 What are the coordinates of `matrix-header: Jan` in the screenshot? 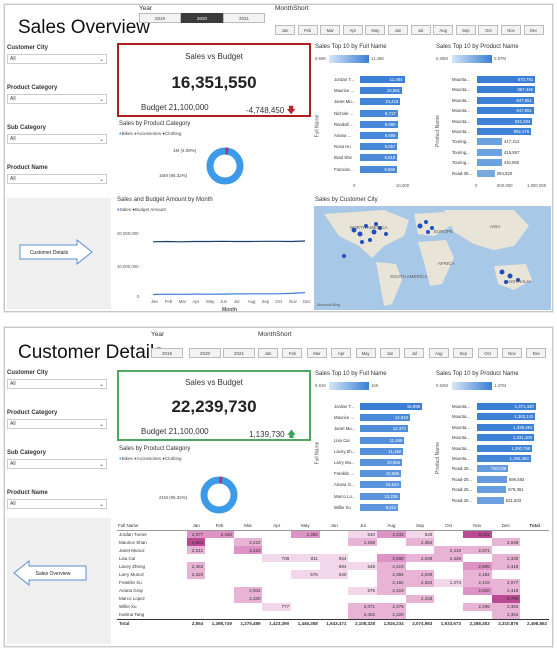 It's located at (196, 526).